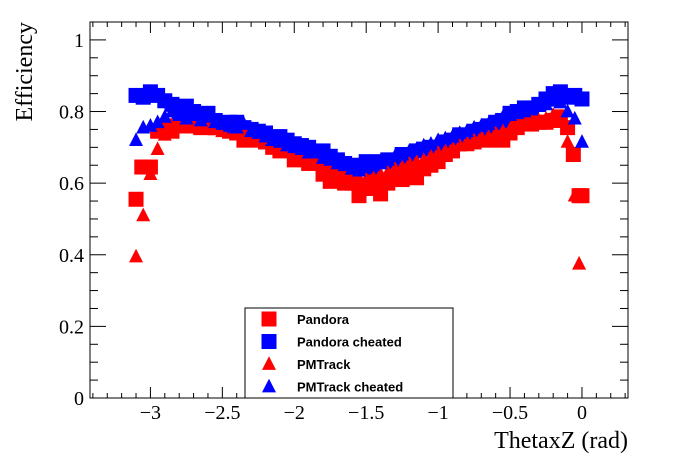  I want to click on x-tick-labels: −3 −2.5 −2 −1.5 −1 −0.5 0, so click(363, 413).